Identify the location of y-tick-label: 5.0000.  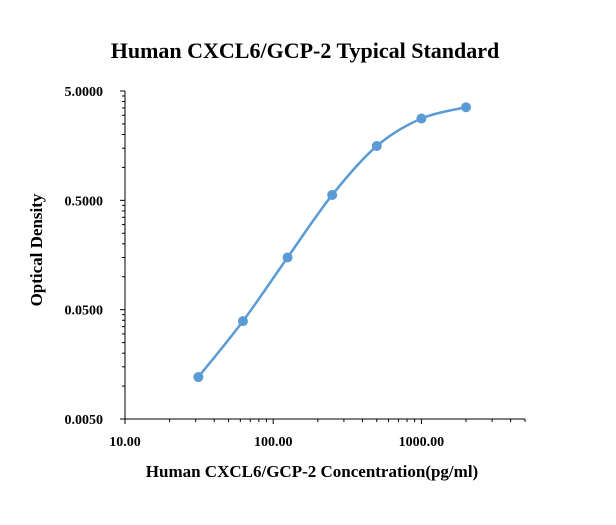
(84, 92).